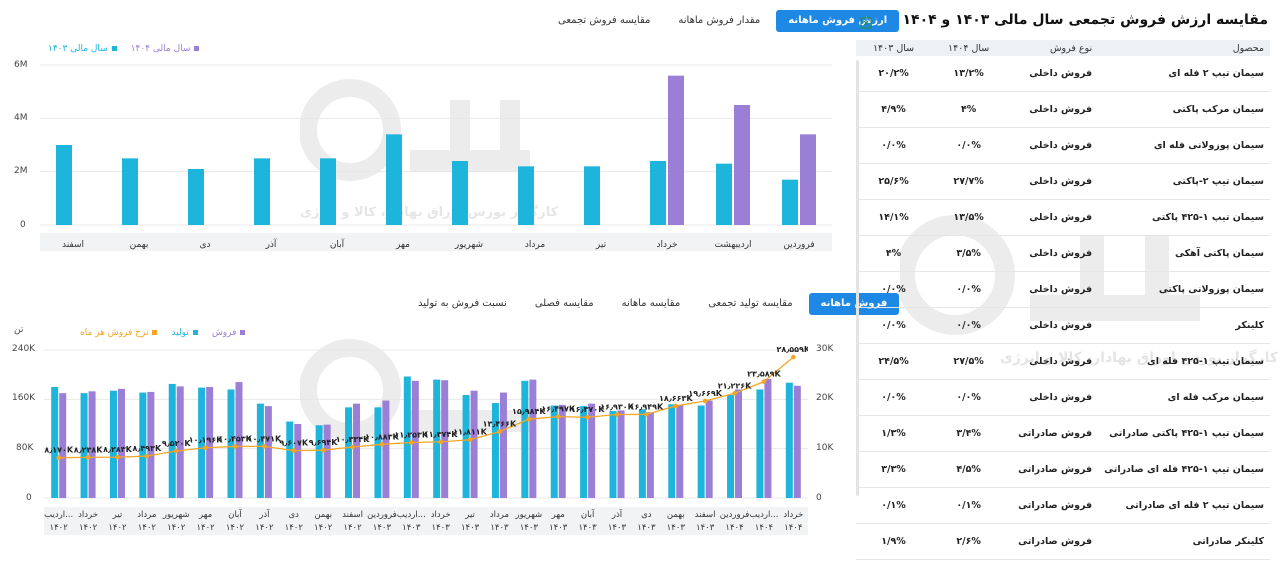 This screenshot has width=1280, height=572. I want to click on table-row: سیمان تیپ ۲-پاکتی فروش داخلی ۲۷/۷% ۲۵/۶%, so click(1063, 181).